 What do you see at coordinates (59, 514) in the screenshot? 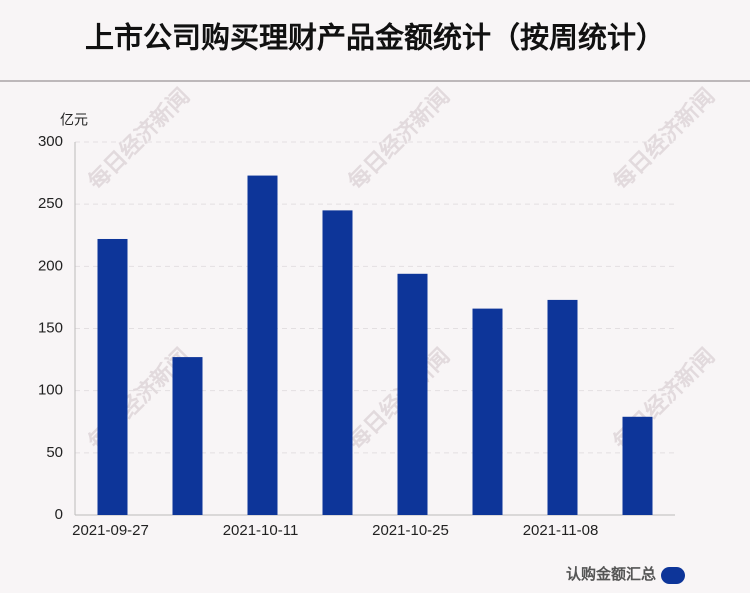
I see `y-tick-label: 0` at bounding box center [59, 514].